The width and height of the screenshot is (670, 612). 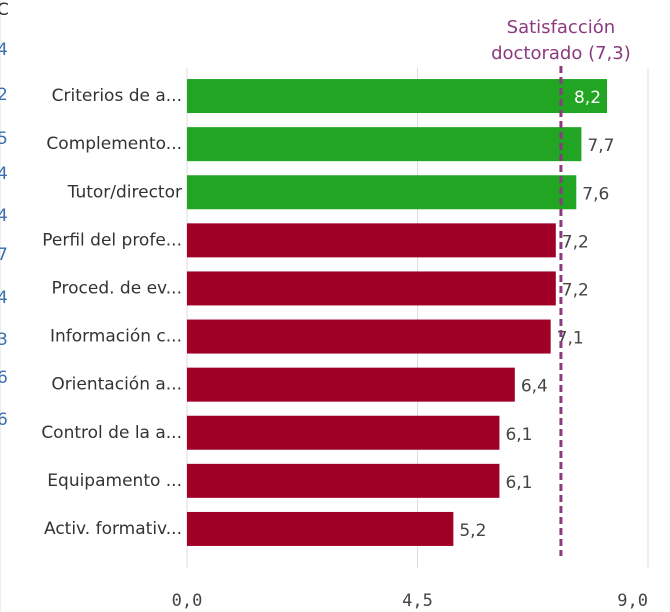 What do you see at coordinates (595, 194) in the screenshot?
I see `value-label: 7,6` at bounding box center [595, 194].